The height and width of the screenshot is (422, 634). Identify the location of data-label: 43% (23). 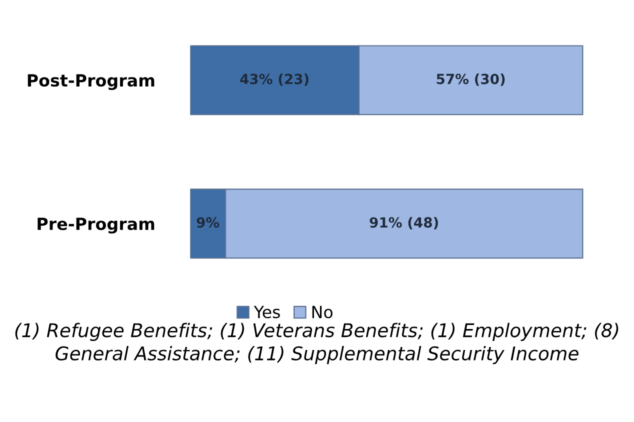
(274, 79).